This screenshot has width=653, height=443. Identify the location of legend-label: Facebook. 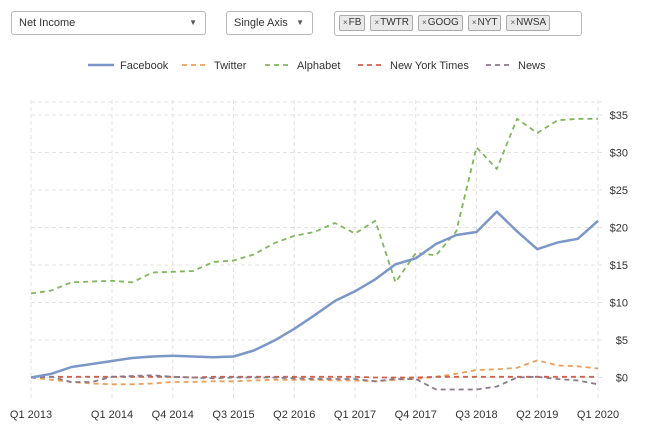
(144, 66).